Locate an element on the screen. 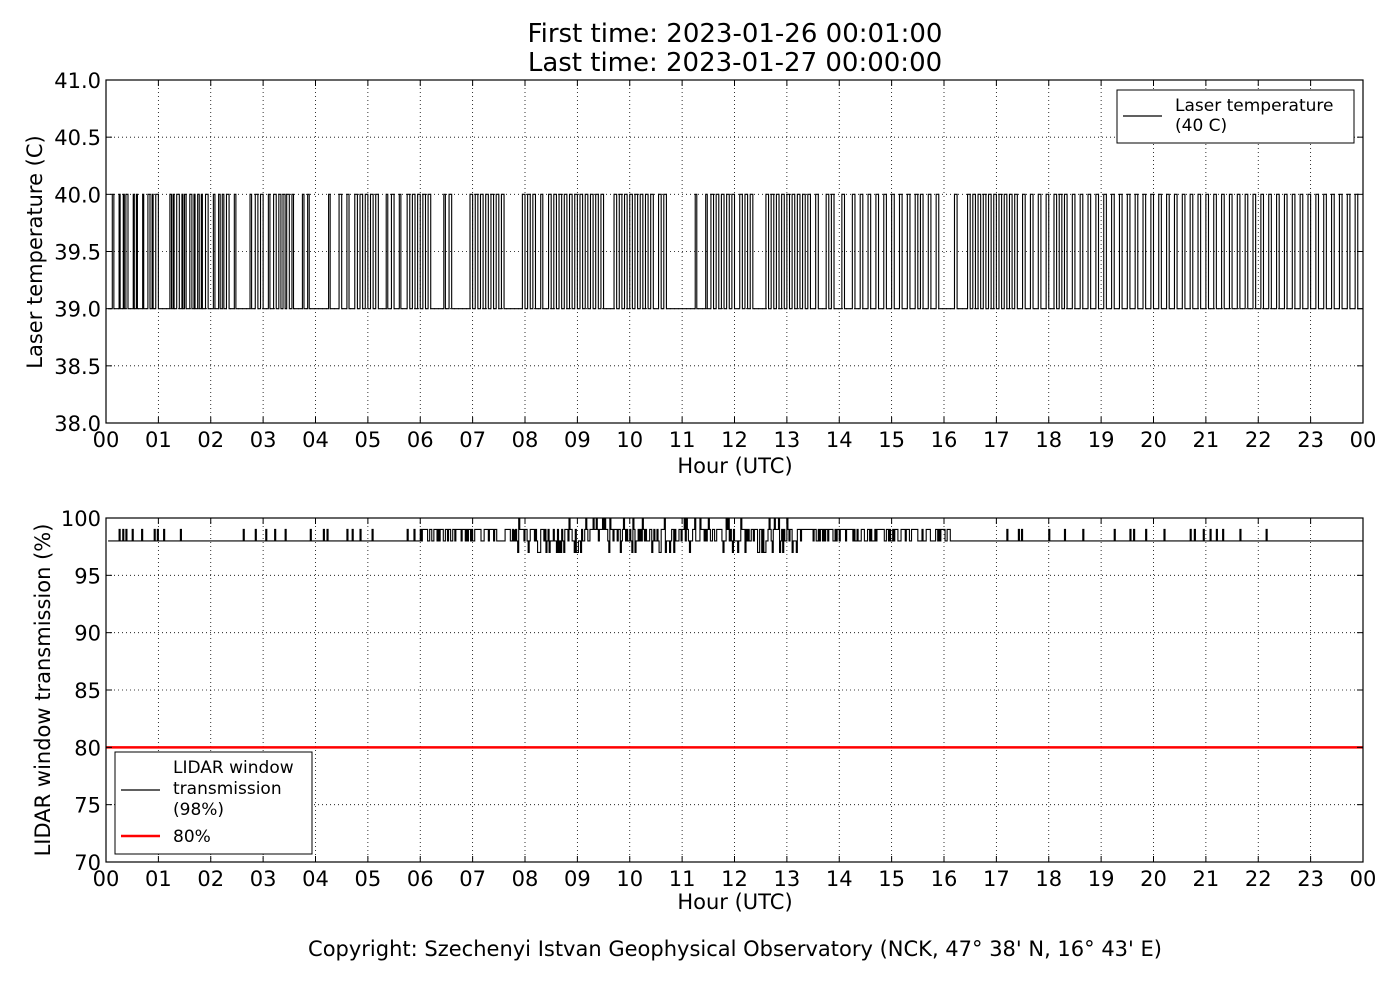 Image resolution: width=1400 pixels, height=1000 pixels. y-tick-label: 40.0 is located at coordinates (77, 195).